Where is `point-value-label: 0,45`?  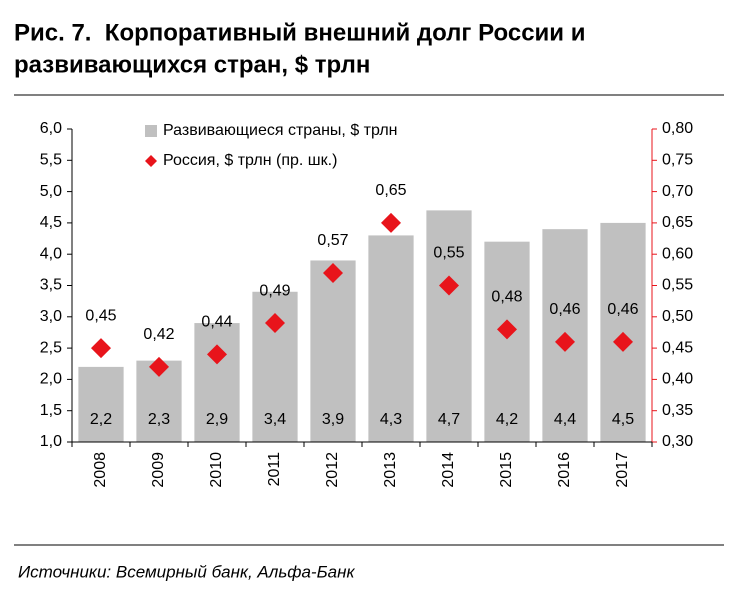 point-value-label: 0,45 is located at coordinates (100, 315).